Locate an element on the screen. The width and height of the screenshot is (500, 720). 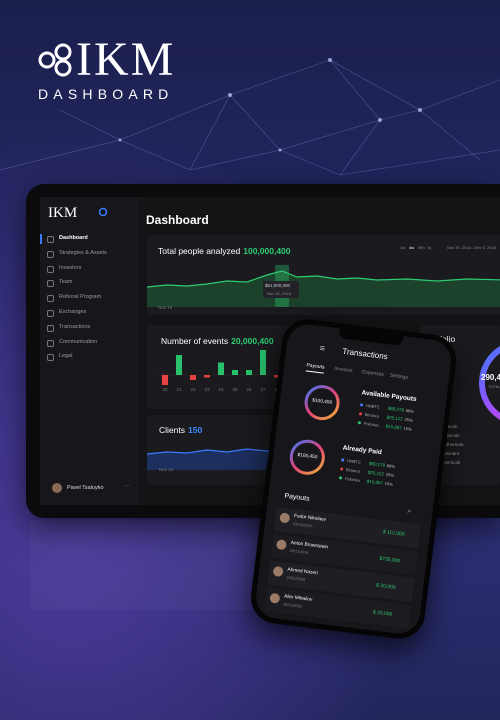
people-title: Total people analyzed 100,000,400 is located at coordinates (224, 251).